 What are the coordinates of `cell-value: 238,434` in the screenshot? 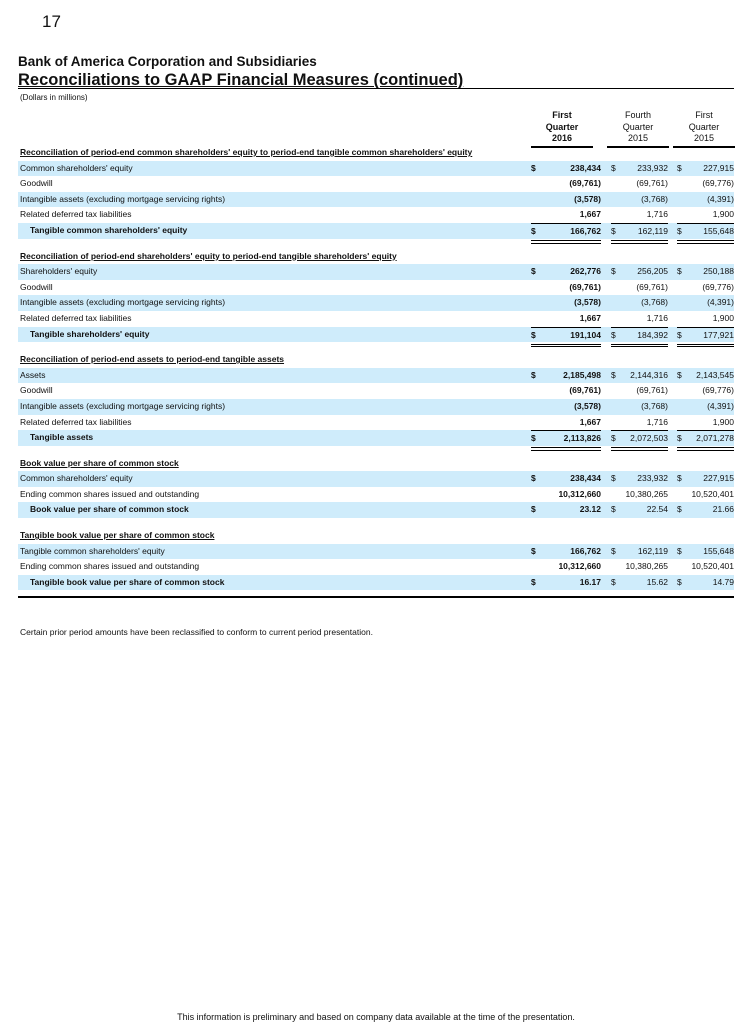 It's located at (585, 478).